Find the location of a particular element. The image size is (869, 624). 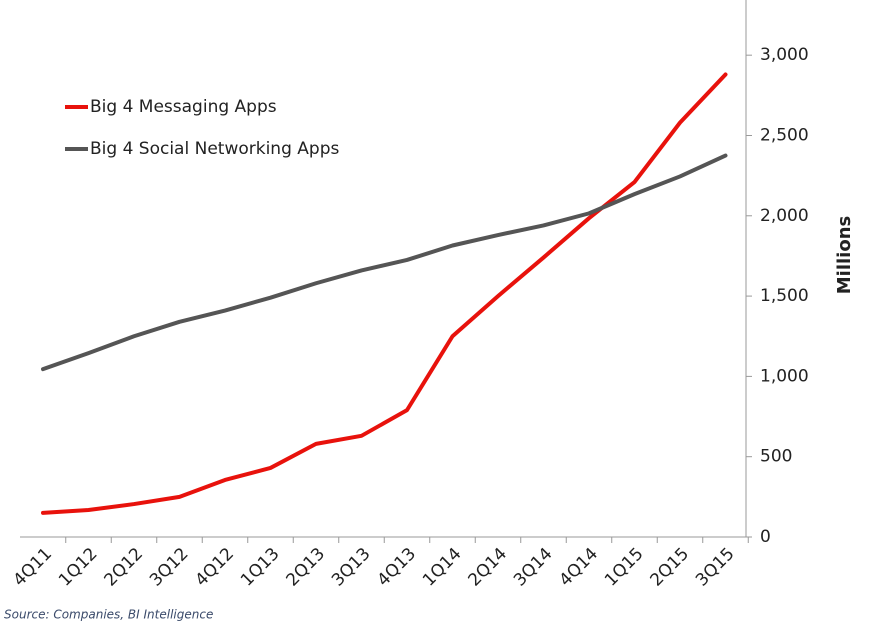

y-axis-label: Millions is located at coordinates (844, 255).